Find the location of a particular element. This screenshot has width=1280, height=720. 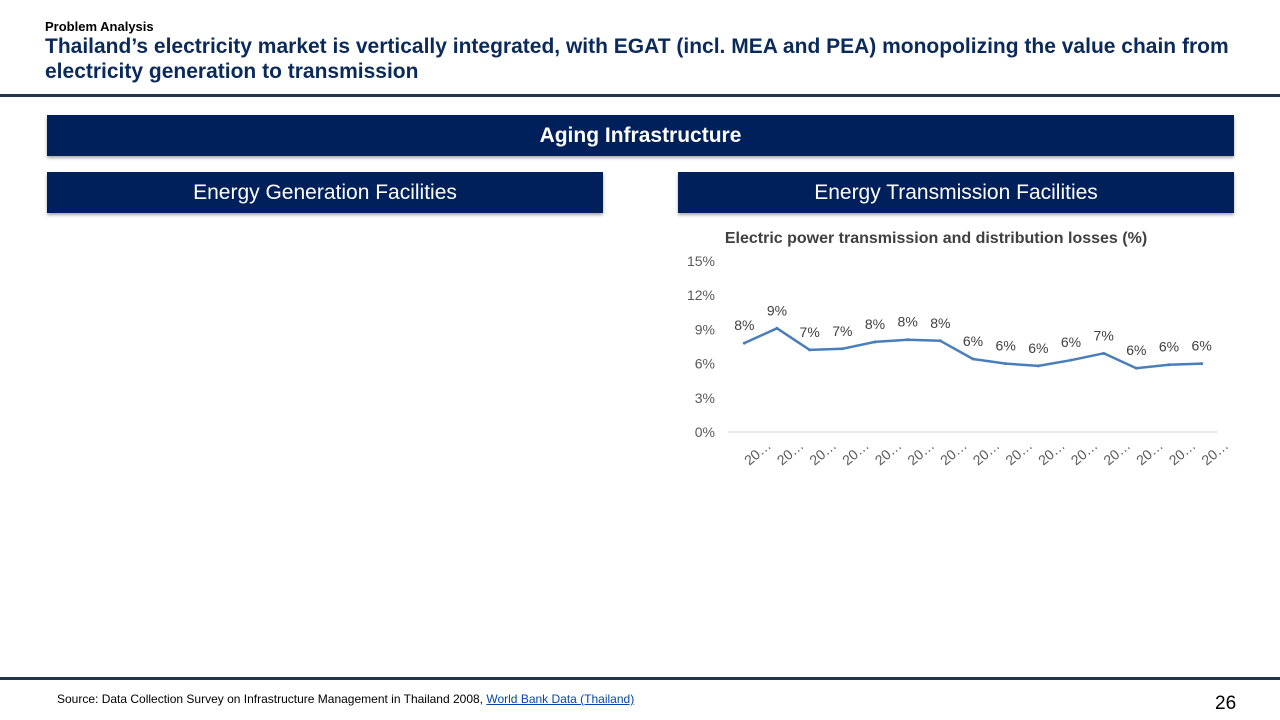

generation-panel-header: Energy Generation Facilities is located at coordinates (325, 192).